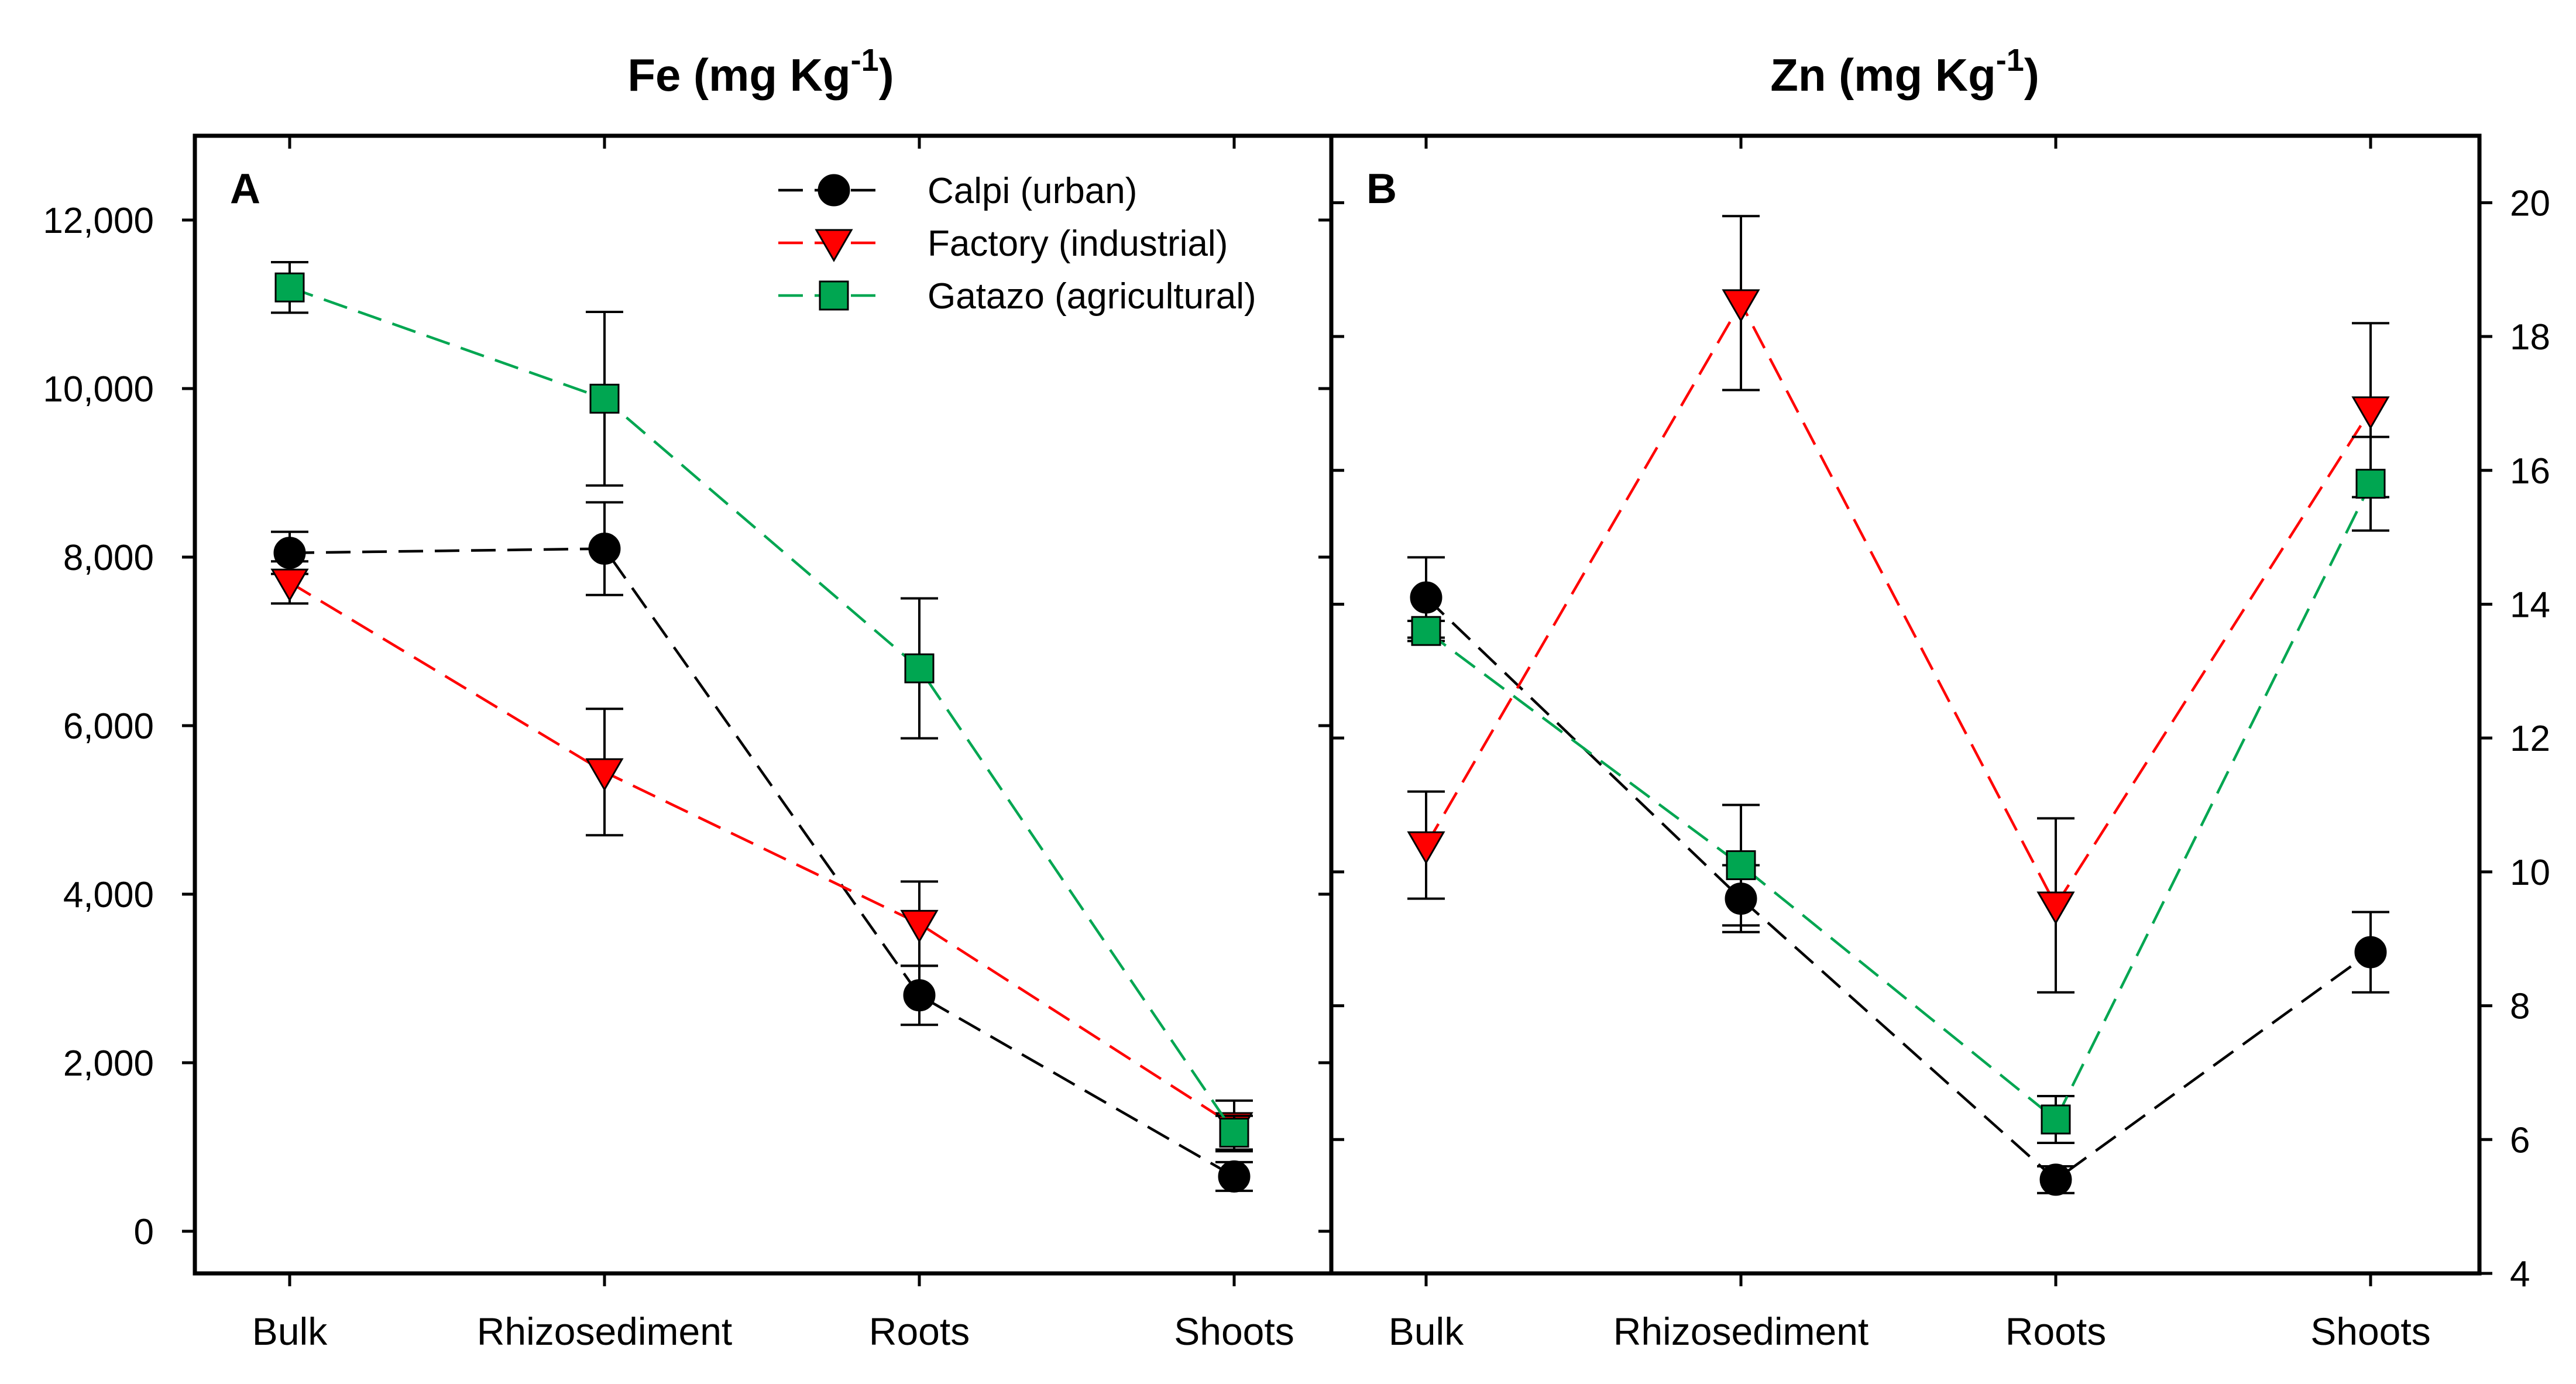 The height and width of the screenshot is (1384, 2576). I want to click on y-tick-label: 8,000, so click(109, 558).